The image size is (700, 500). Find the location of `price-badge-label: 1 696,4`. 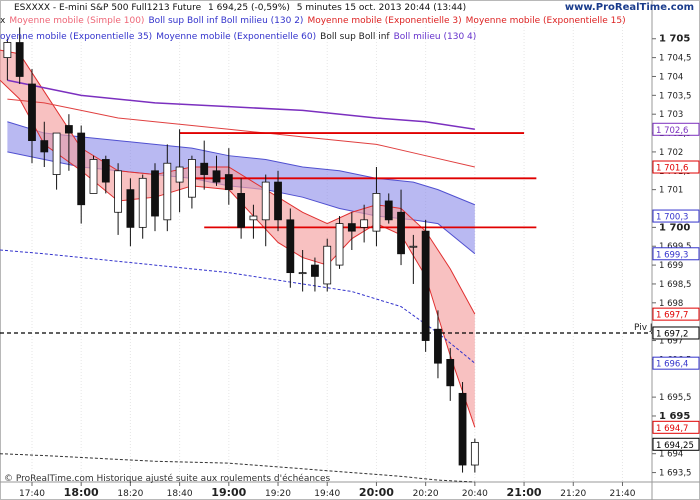

price-badge-label: 1 696,4 is located at coordinates (672, 365).